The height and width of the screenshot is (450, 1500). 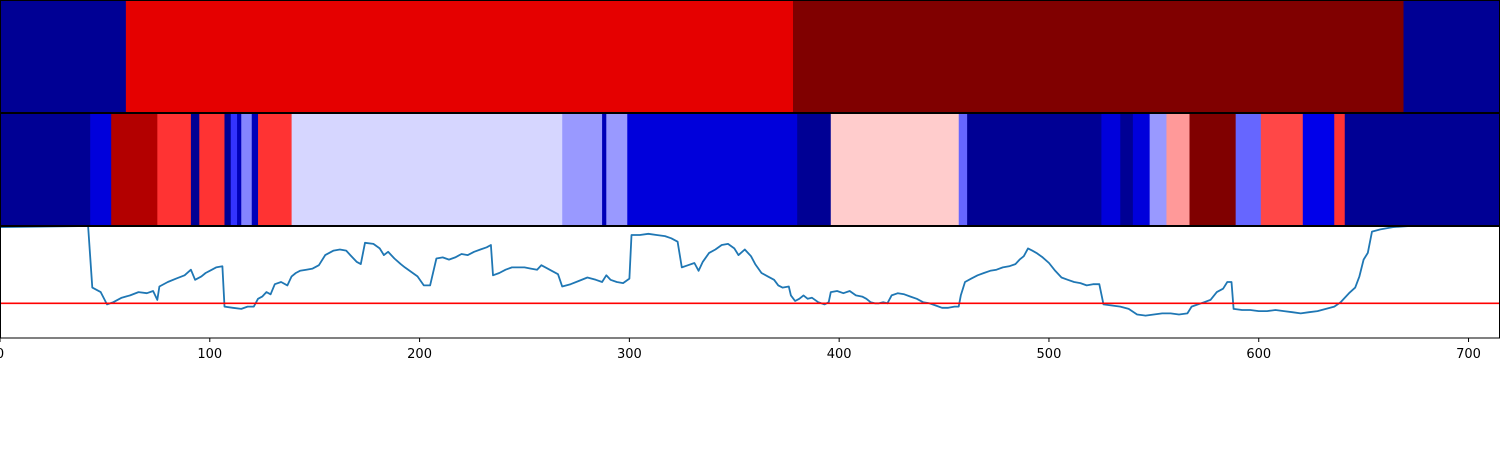 What do you see at coordinates (629, 354) in the screenshot?
I see `x-tick-label: 300` at bounding box center [629, 354].